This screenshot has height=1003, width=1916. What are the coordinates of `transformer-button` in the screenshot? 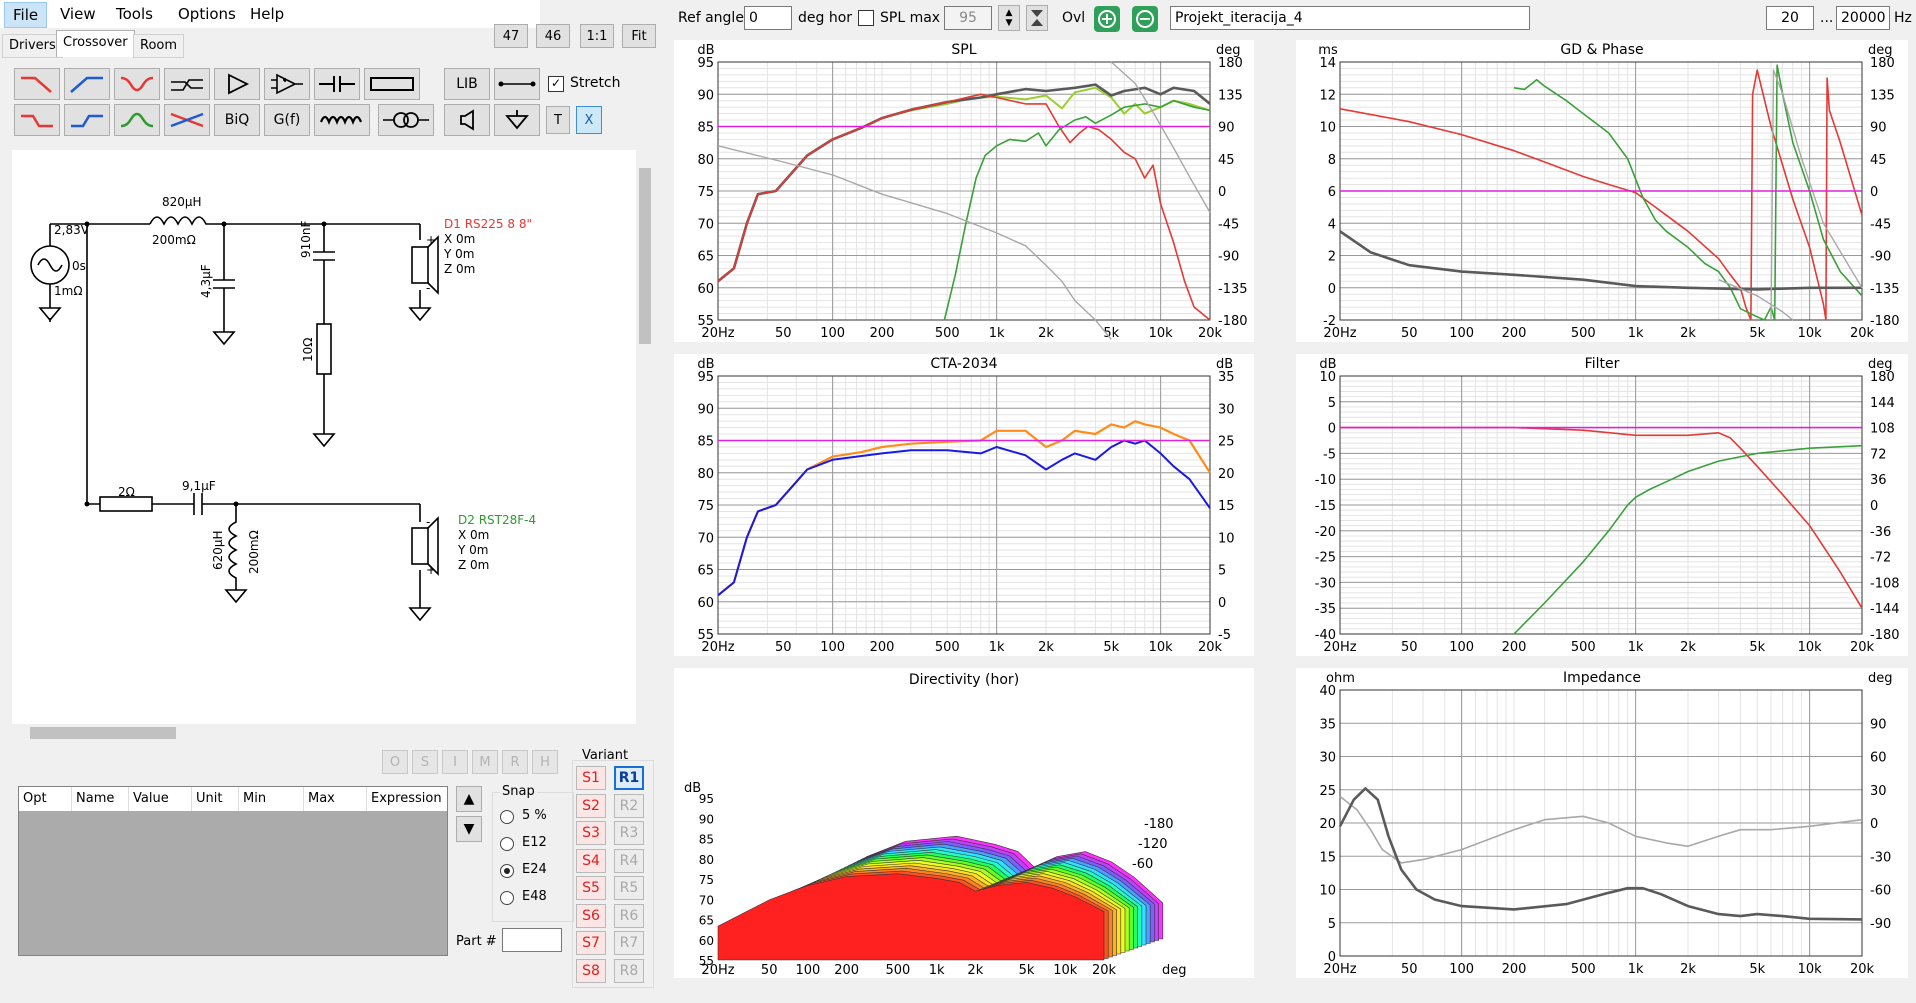 It's located at (406, 120).